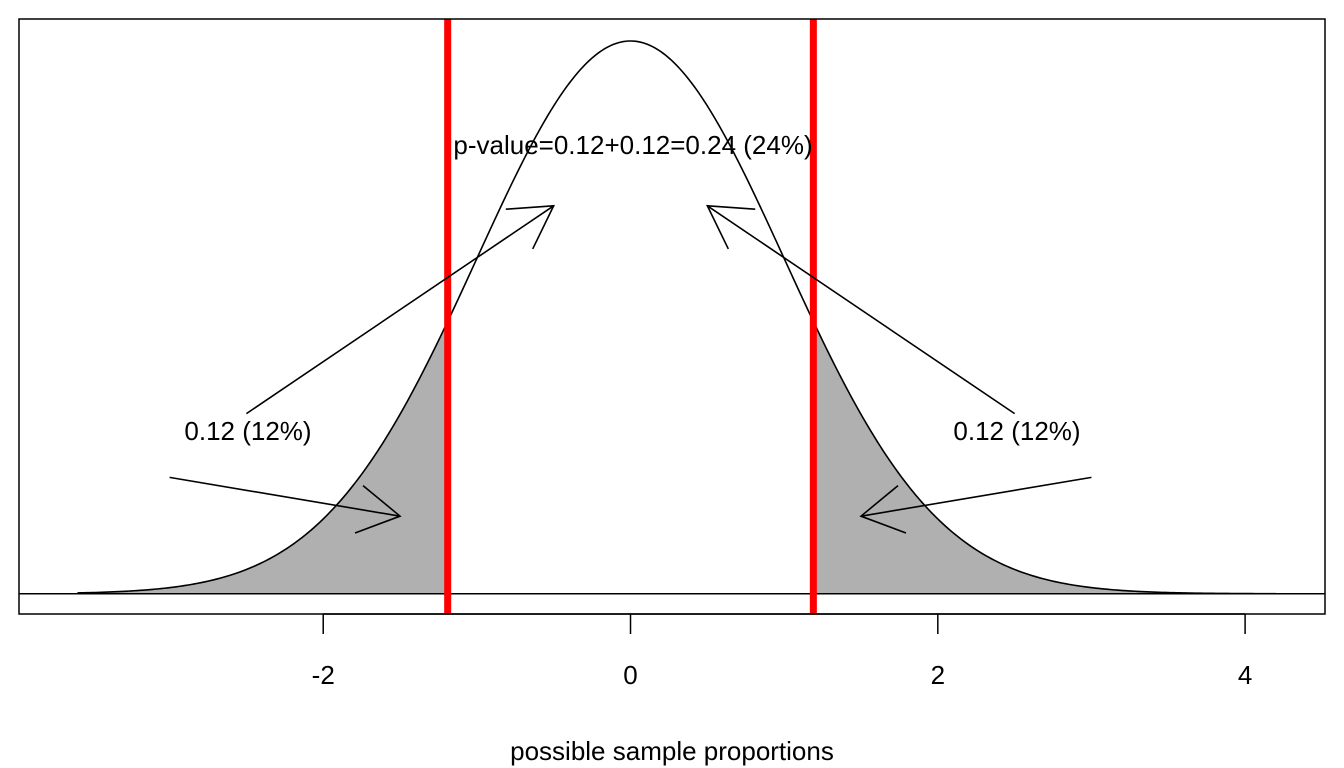  I want to click on right-center-arrow-shaft, so click(861, 310).